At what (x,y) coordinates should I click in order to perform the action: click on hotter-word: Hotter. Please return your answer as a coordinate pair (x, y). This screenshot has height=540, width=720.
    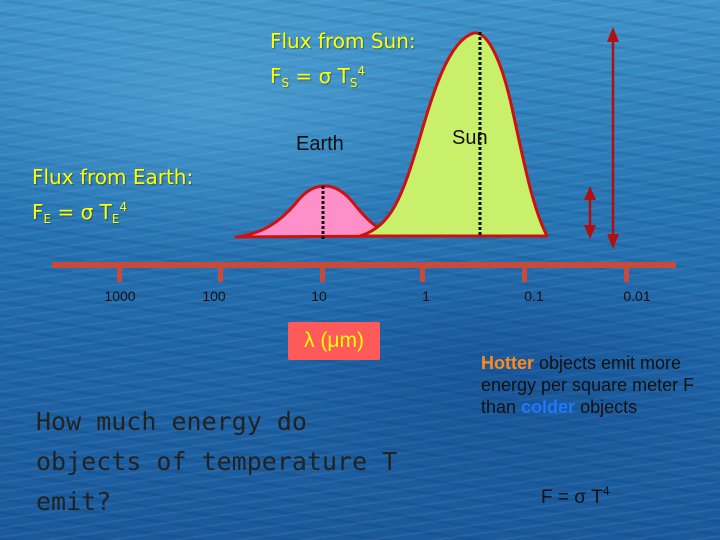
    Looking at the image, I should click on (507, 363).